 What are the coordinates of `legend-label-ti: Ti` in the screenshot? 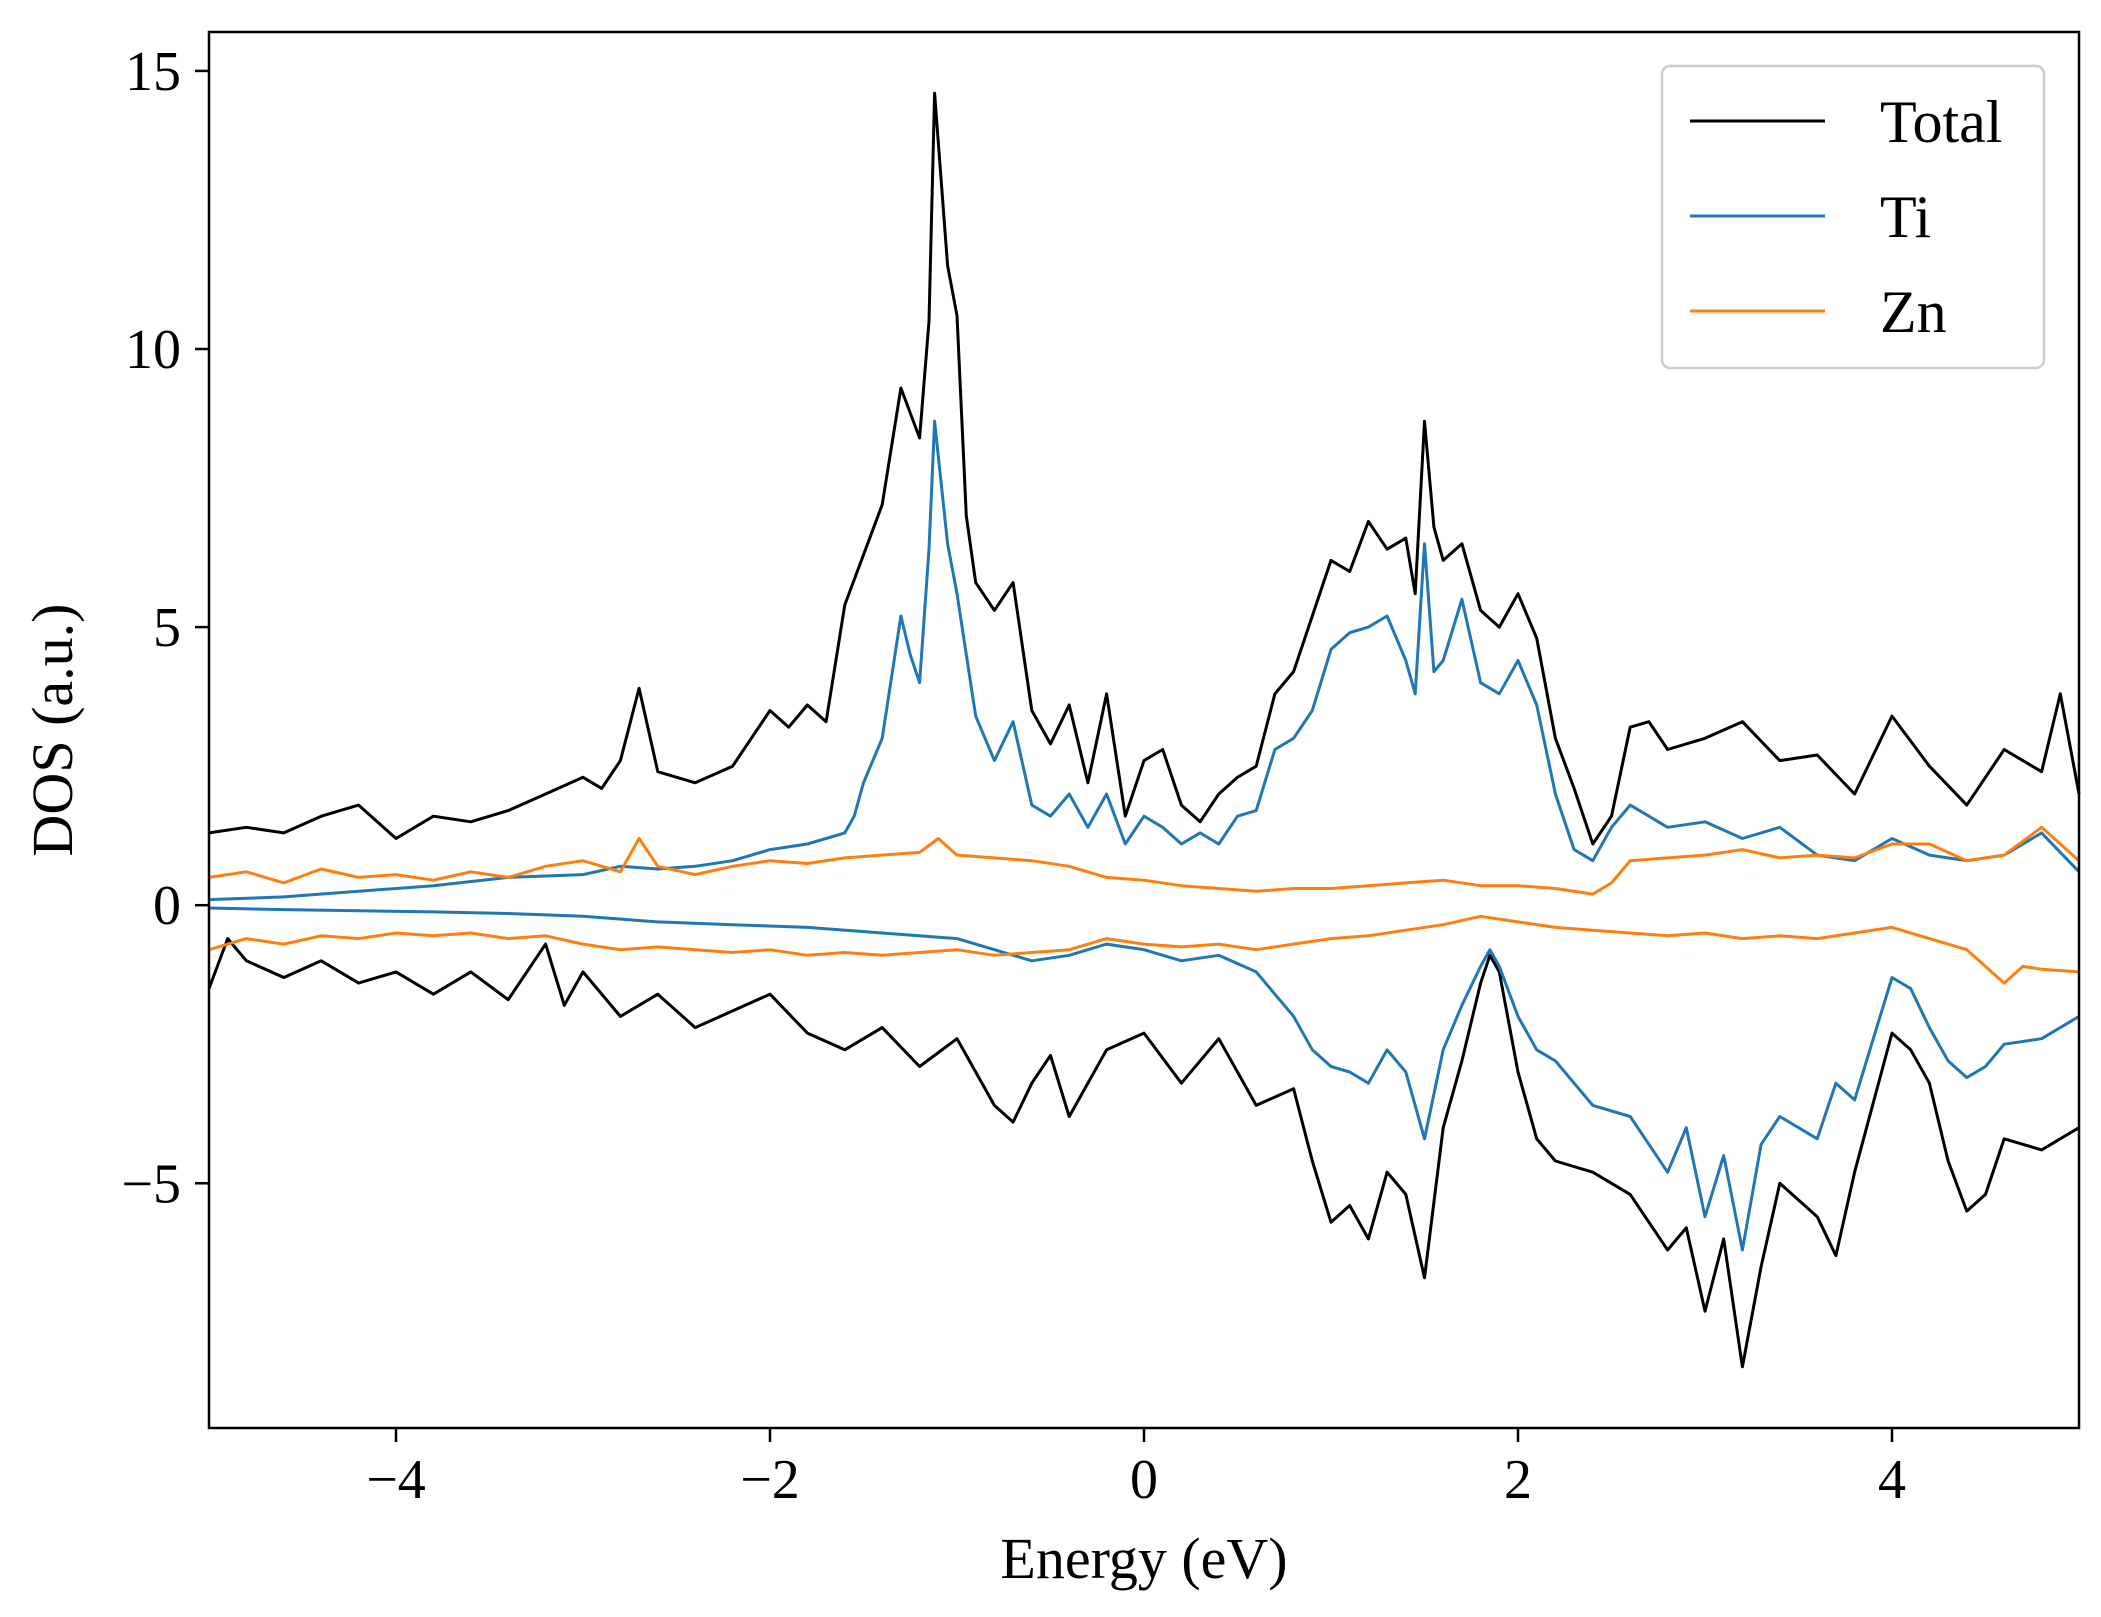 It's located at (1905, 217).